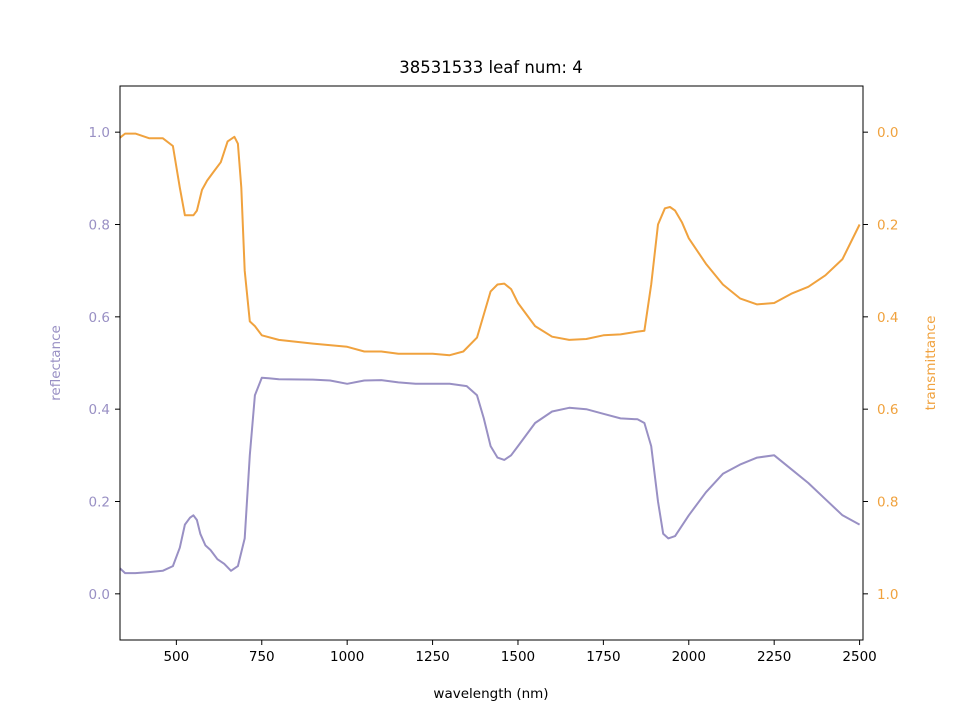  Describe the element at coordinates (518, 657) in the screenshot. I see `x-tick-label: 1500` at that location.